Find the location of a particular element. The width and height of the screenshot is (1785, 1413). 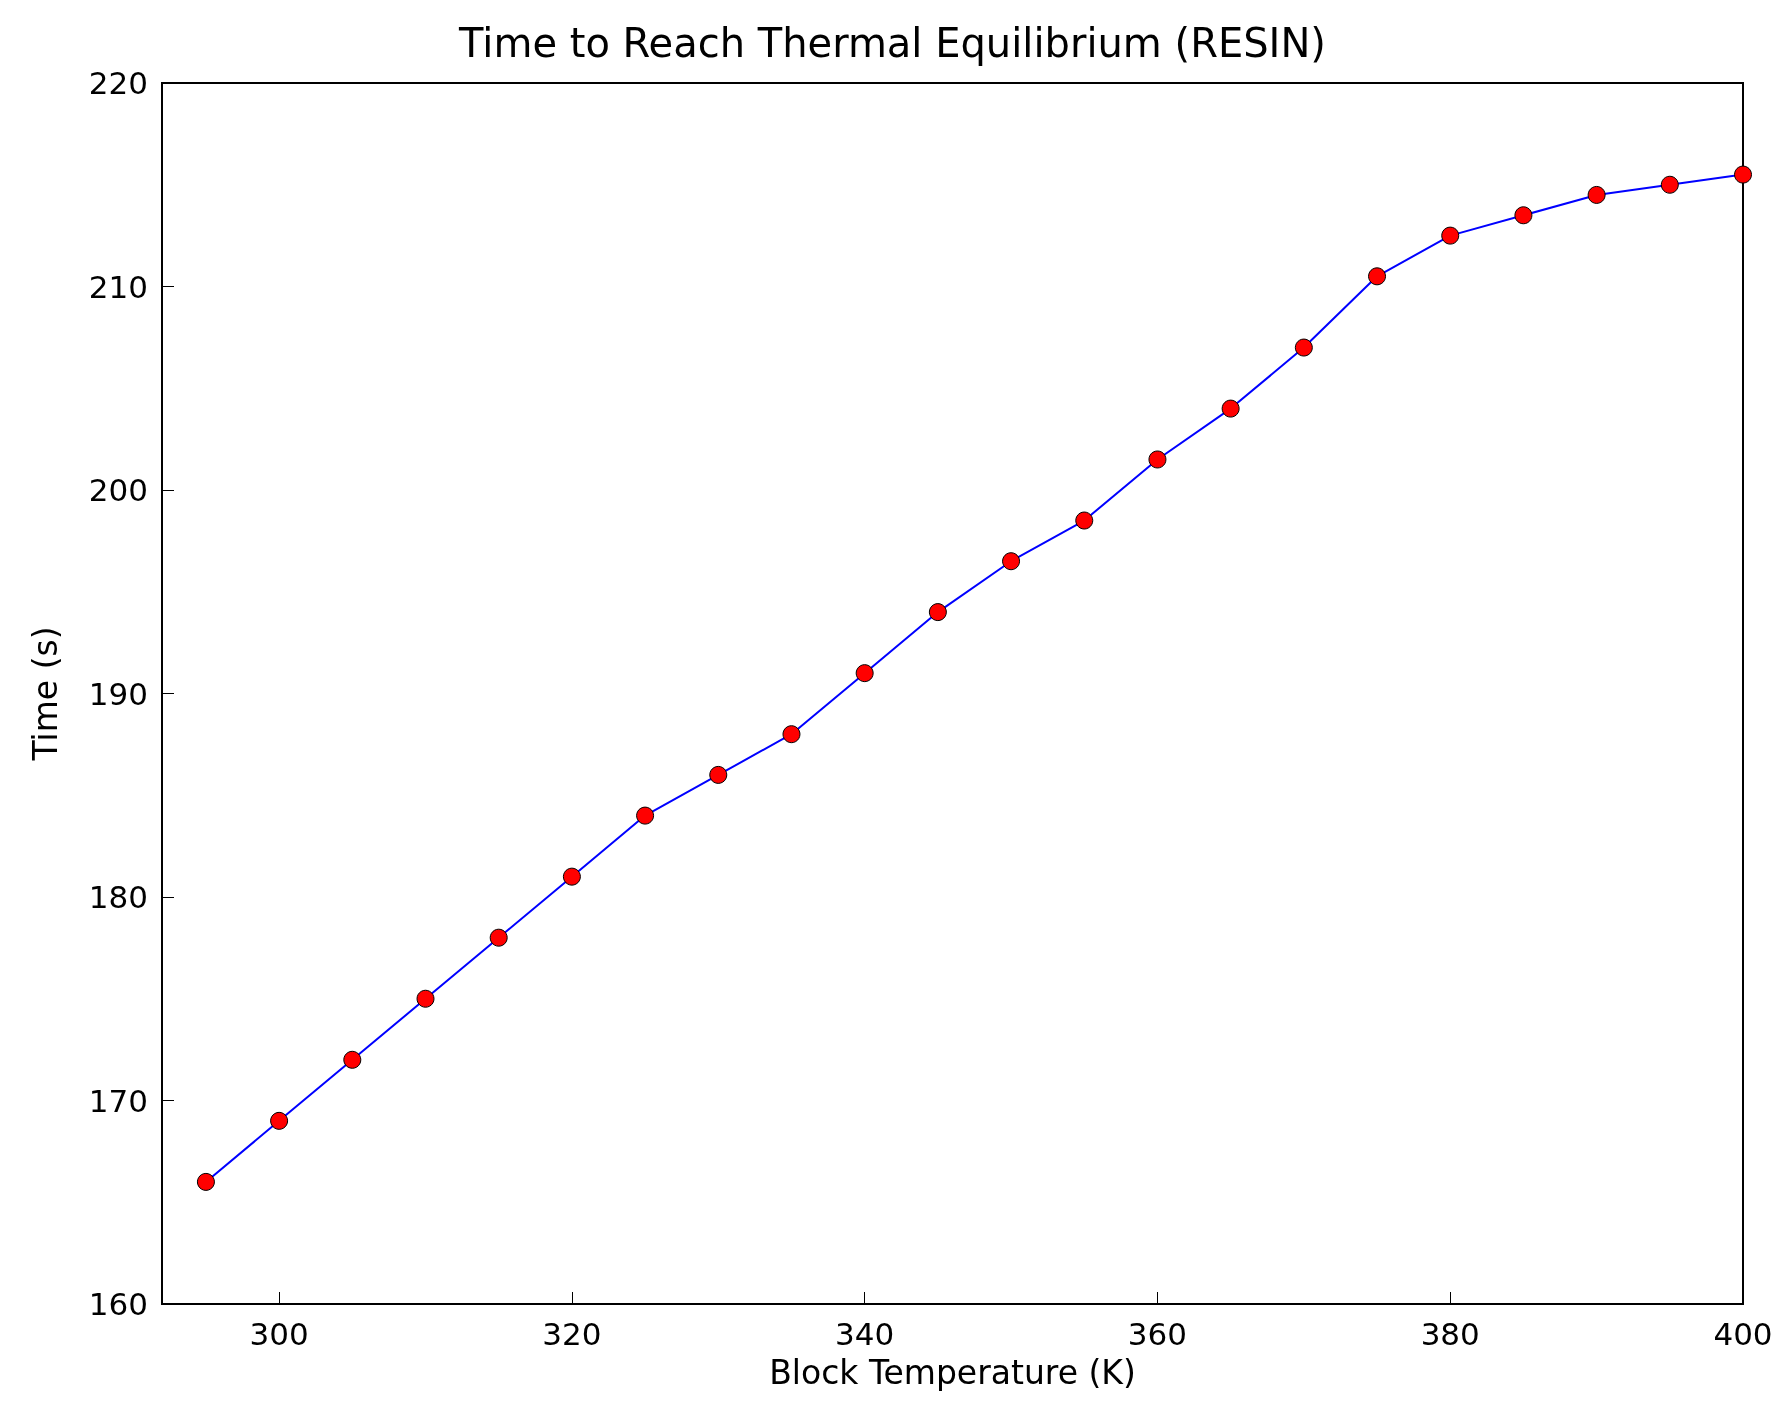

y-tick-label: 160 is located at coordinates (118, 1304).